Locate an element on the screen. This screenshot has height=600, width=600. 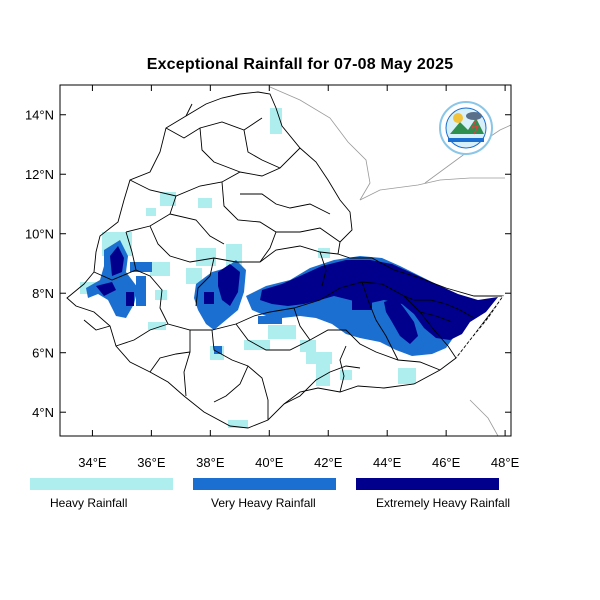
x-tick-label-4: 42°E is located at coordinates (328, 462).